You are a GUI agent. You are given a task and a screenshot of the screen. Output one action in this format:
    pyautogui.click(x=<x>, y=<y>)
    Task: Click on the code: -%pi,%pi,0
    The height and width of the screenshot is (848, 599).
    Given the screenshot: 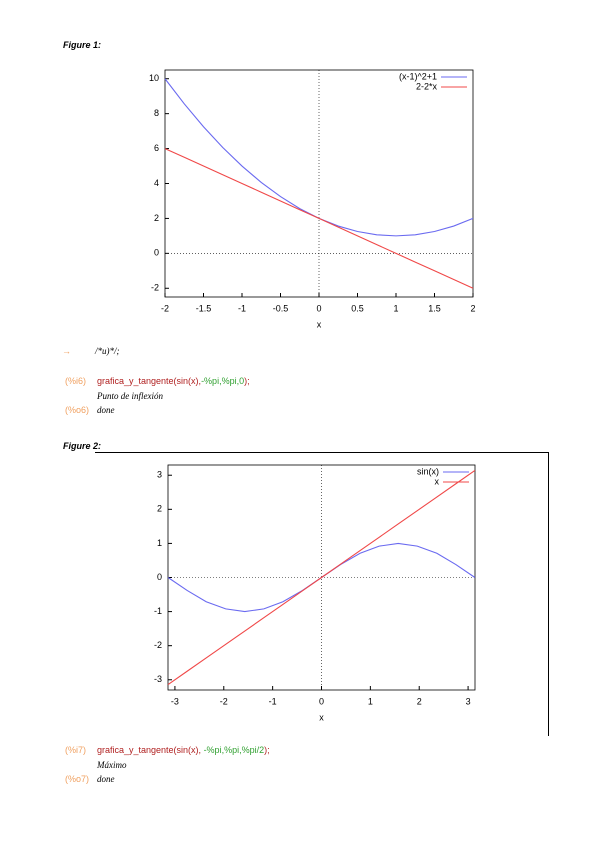 What is the action you would take?
    pyautogui.click(x=223, y=381)
    